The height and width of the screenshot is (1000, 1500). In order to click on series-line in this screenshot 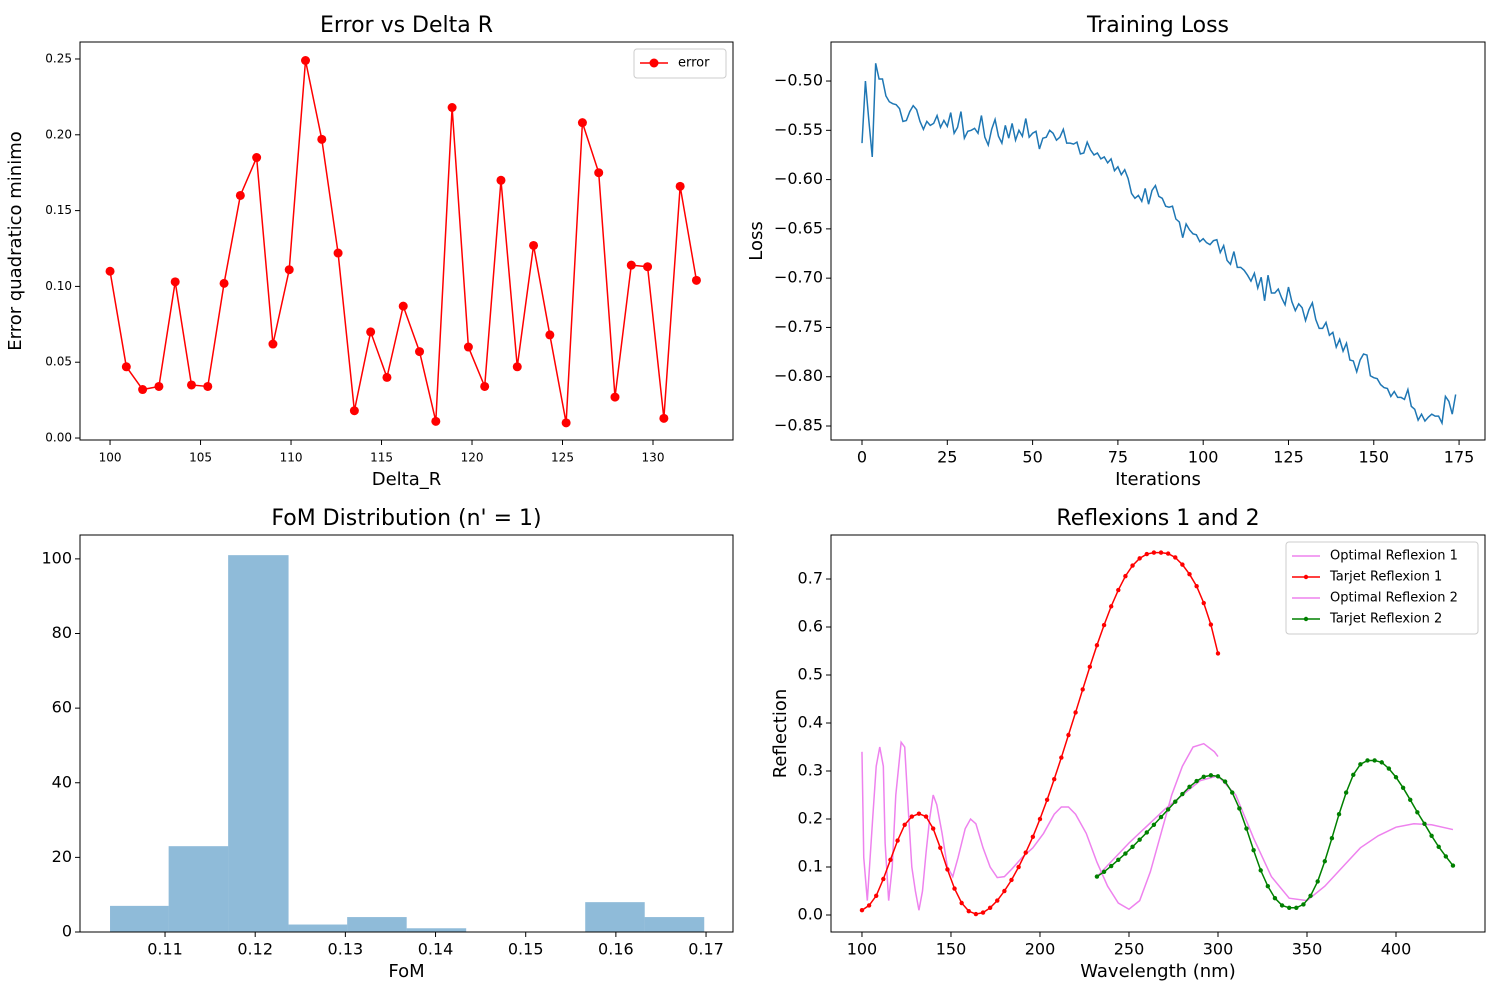, I will do `click(1040, 825)`.